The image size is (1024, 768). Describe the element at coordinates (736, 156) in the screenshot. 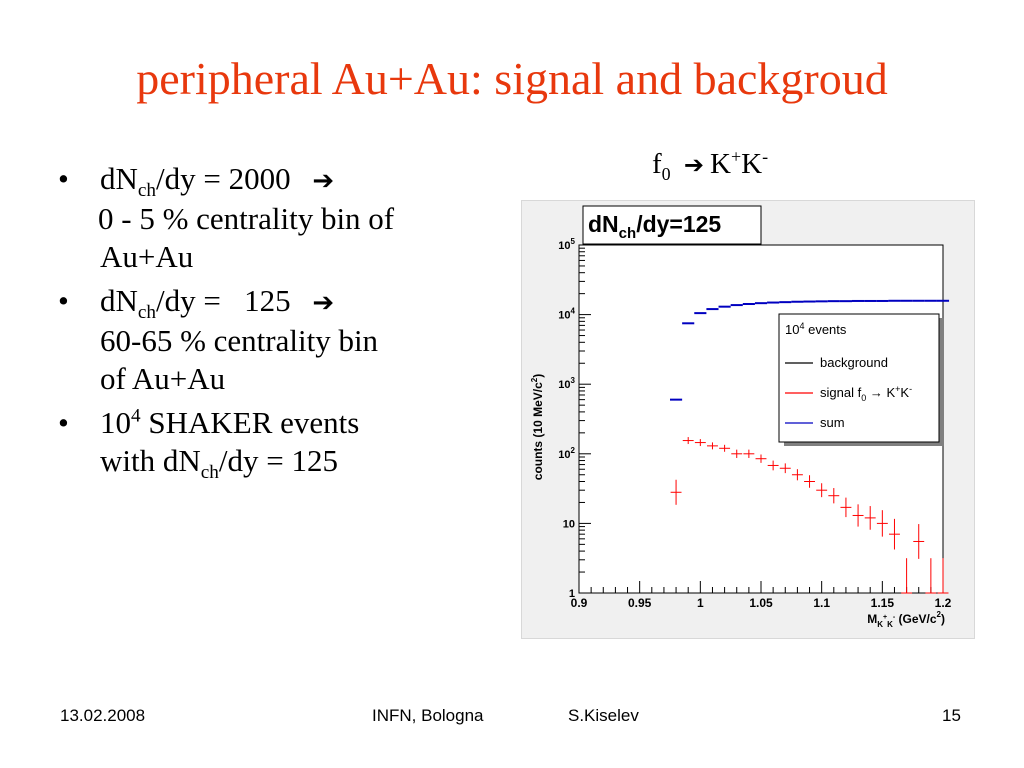

I see `plot-heading-sup1: +` at that location.